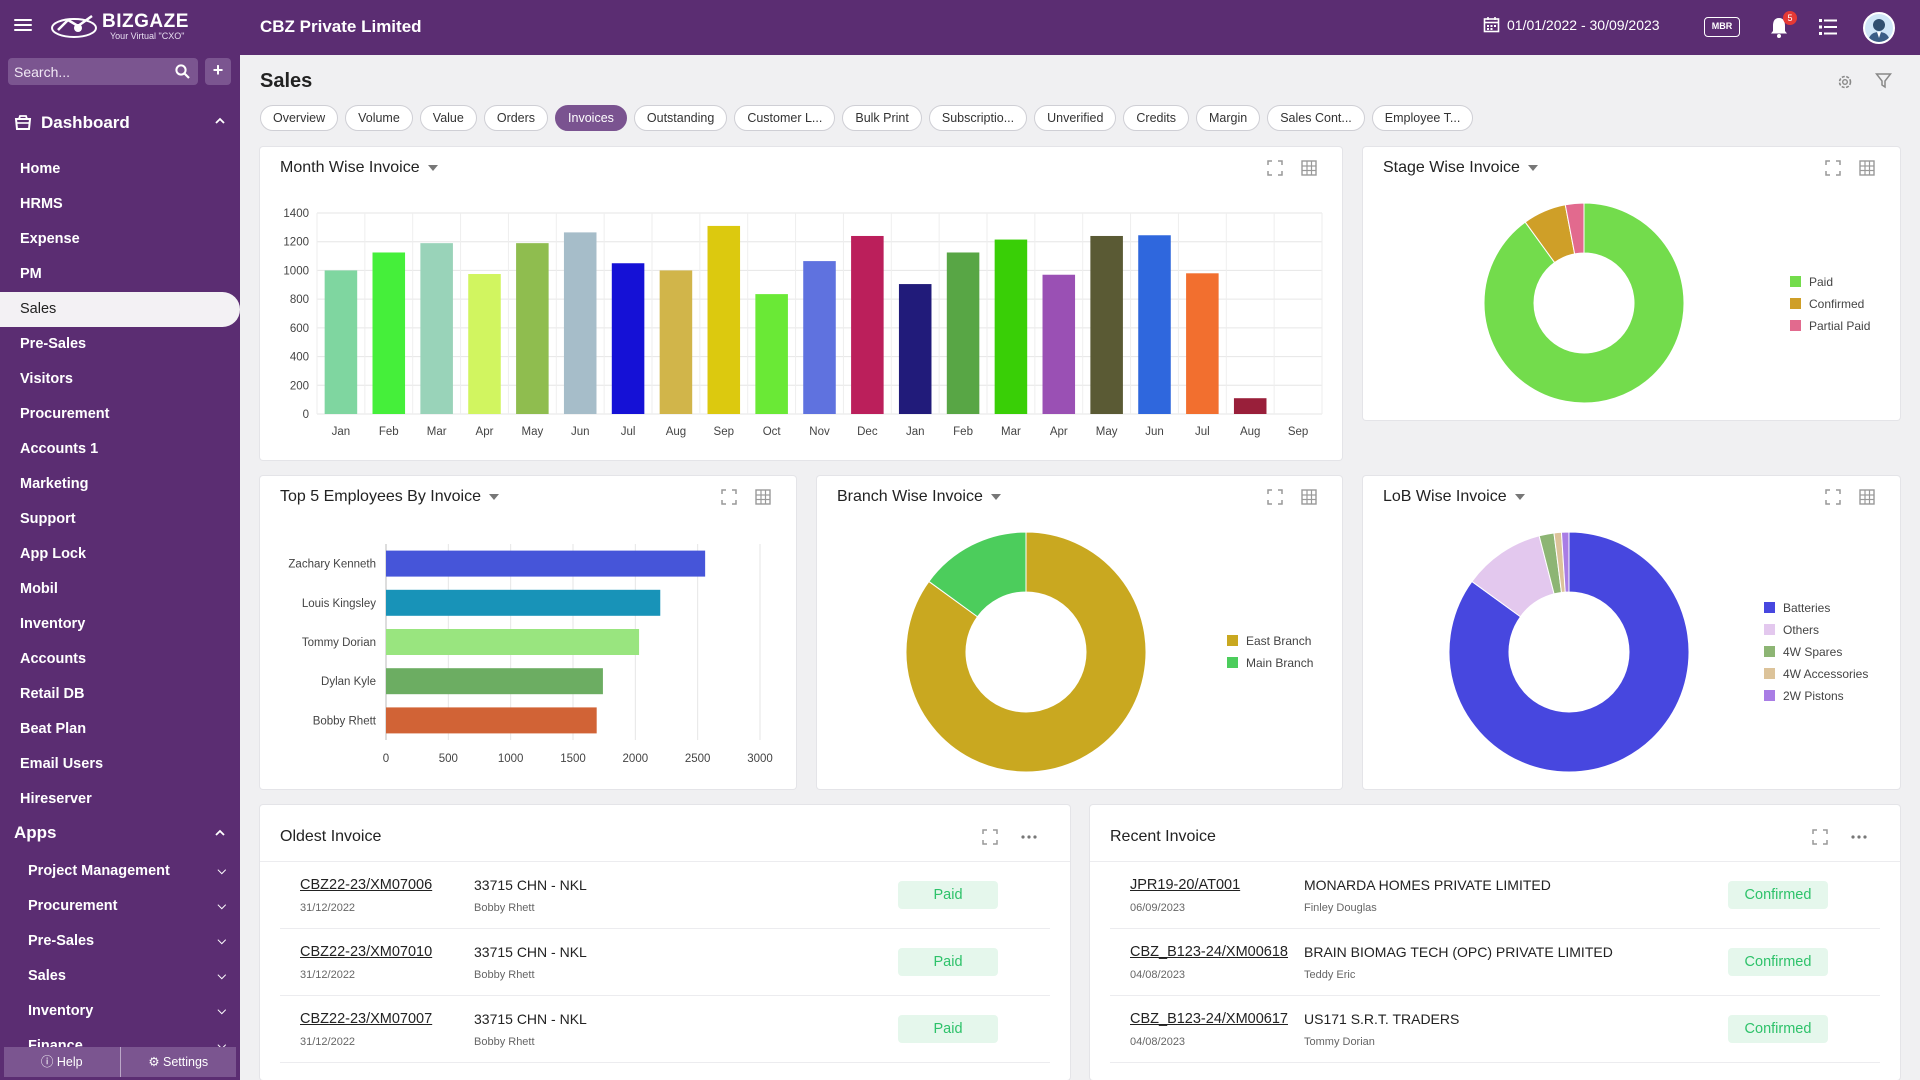 The image size is (1920, 1080). What do you see at coordinates (53, 344) in the screenshot?
I see `sidebar-item-pre-sales: Pre-Sales` at bounding box center [53, 344].